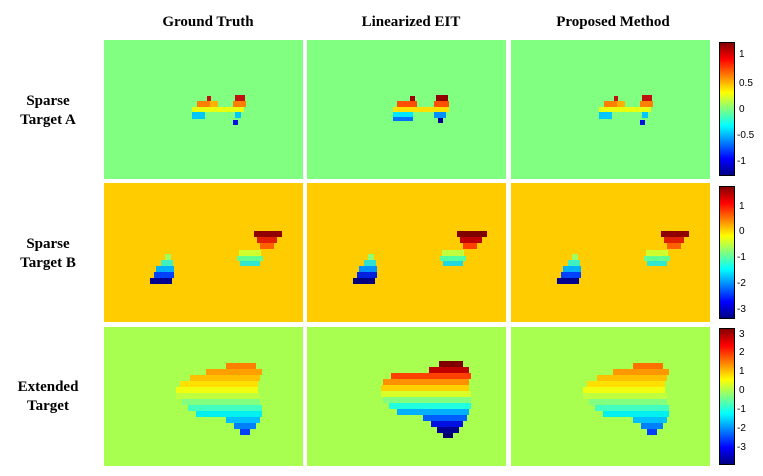 Image resolution: width=763 pixels, height=476 pixels. Describe the element at coordinates (742, 206) in the screenshot. I see `colorbar-b-tick: 1` at that location.